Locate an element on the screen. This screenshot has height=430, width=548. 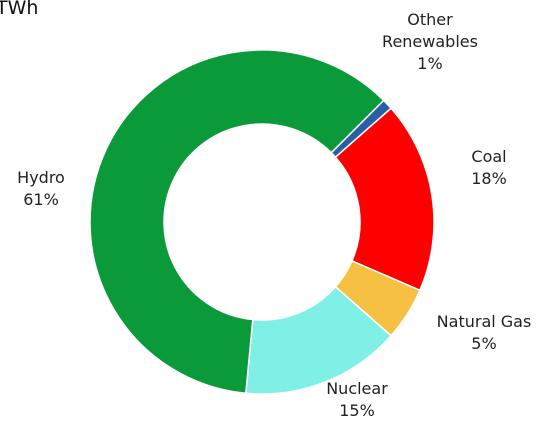
slice-name-label: Other is located at coordinates (430, 19).